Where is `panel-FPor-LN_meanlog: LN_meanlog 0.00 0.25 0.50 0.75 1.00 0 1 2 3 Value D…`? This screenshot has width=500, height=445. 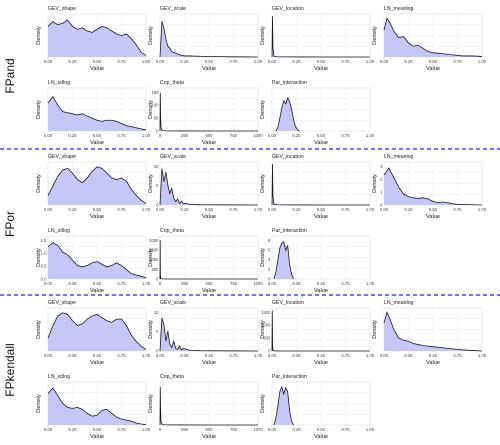
panel-FPor-LN_meanlog: LN_meanlog 0.00 0.25 0.50 0.75 1.00 0 1 2 3 Value D… is located at coordinates (429, 187).